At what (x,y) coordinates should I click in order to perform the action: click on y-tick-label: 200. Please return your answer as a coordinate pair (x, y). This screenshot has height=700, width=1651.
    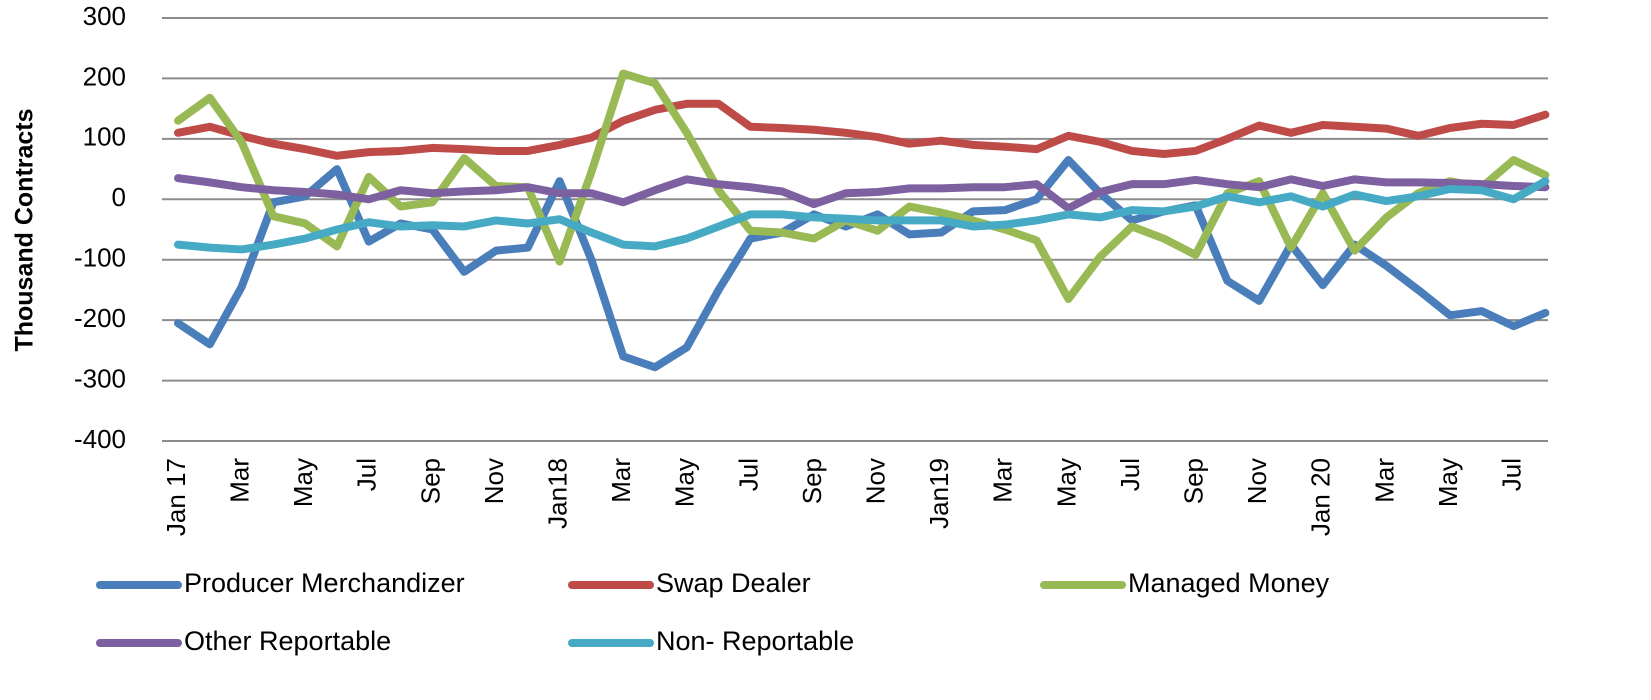
    Looking at the image, I should click on (104, 76).